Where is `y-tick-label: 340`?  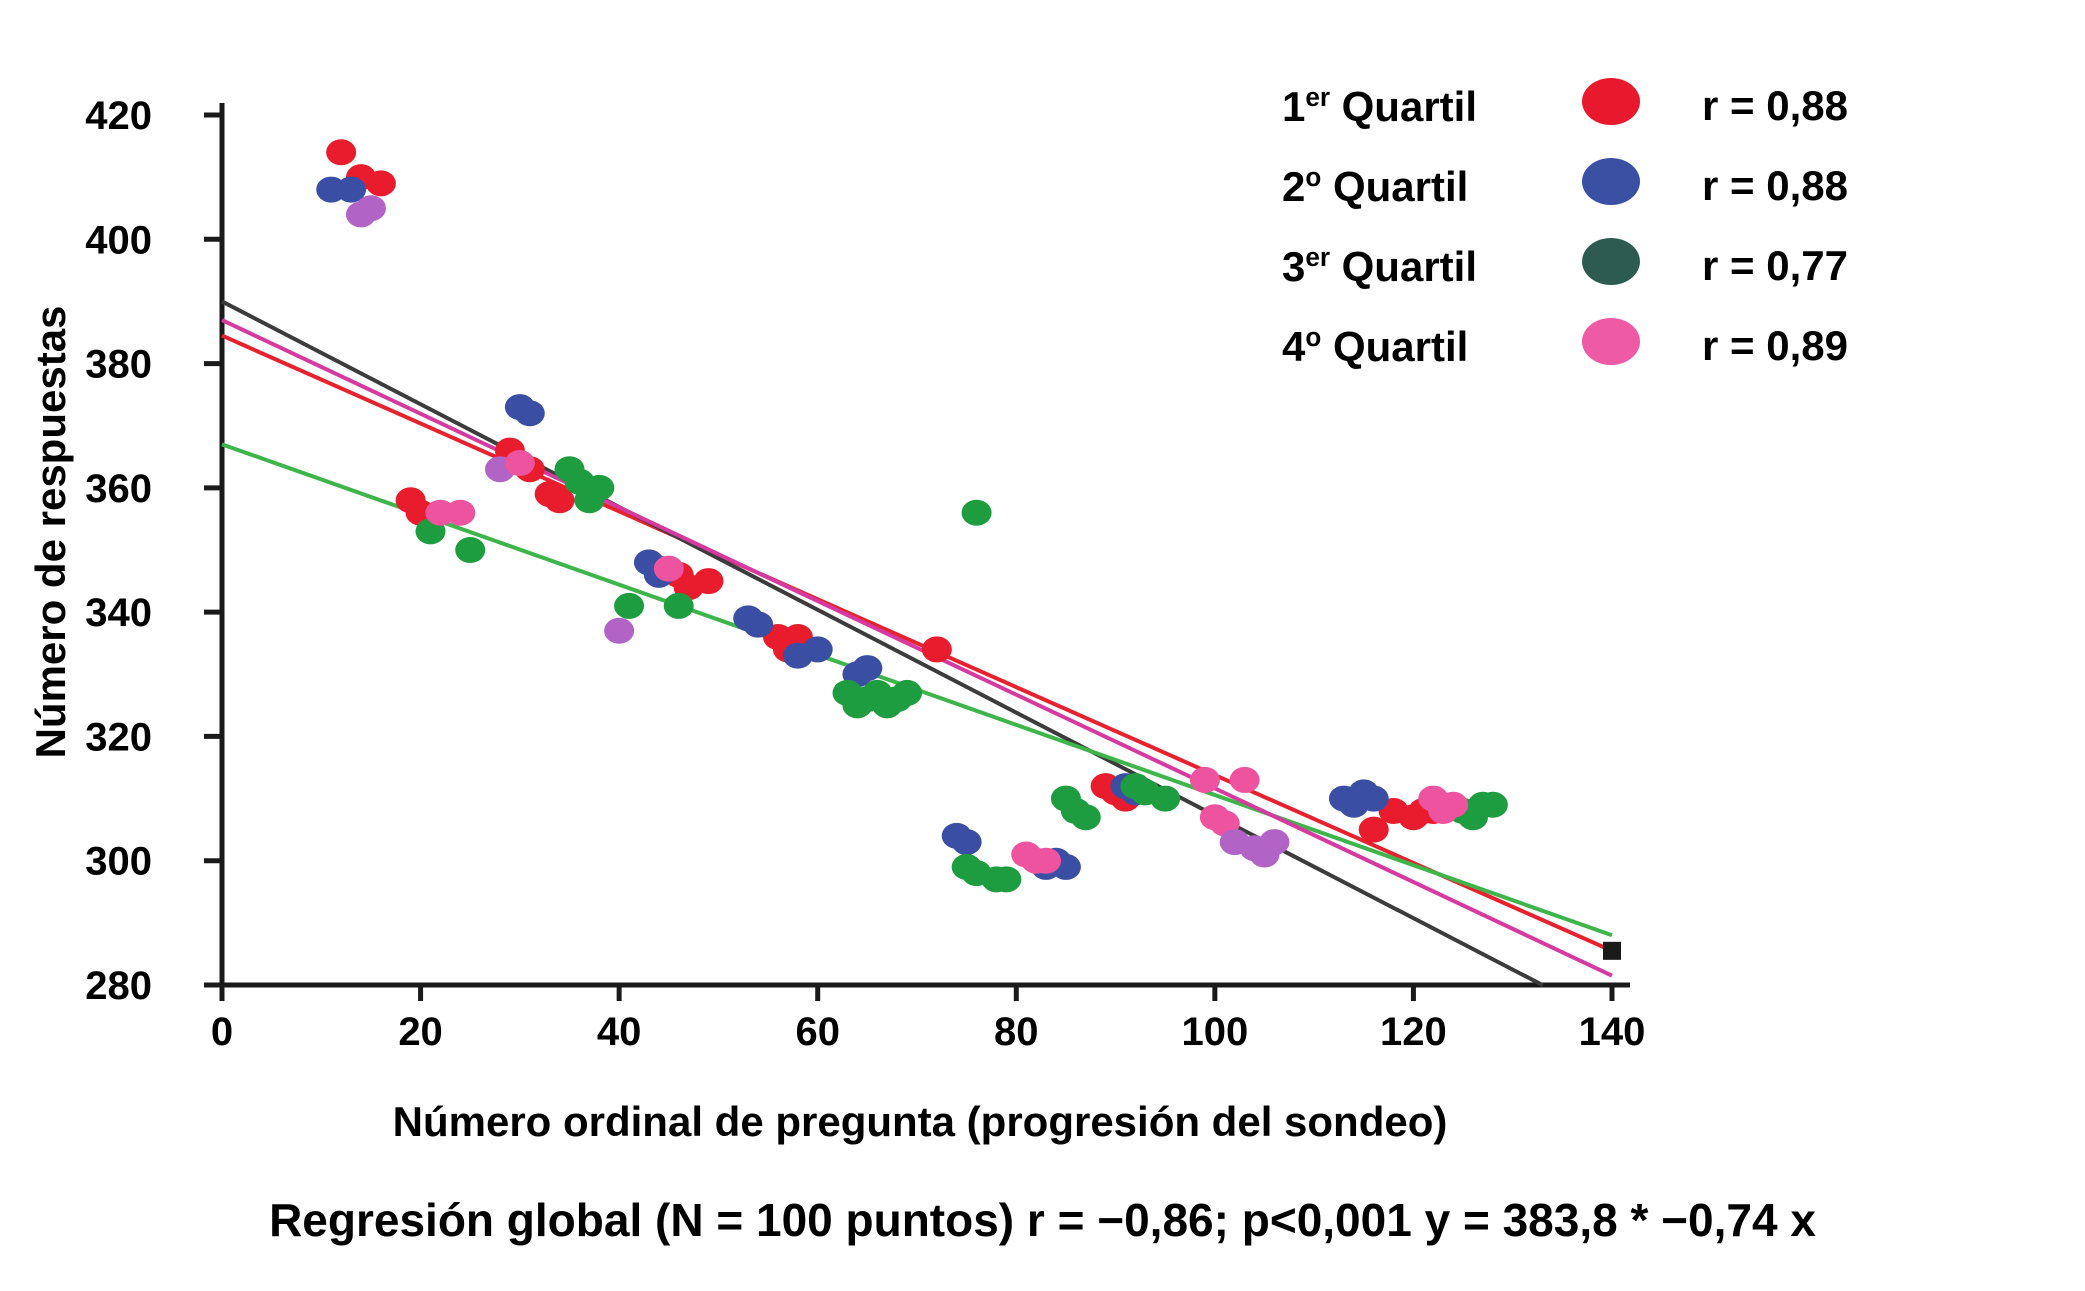 y-tick-label: 340 is located at coordinates (118, 613).